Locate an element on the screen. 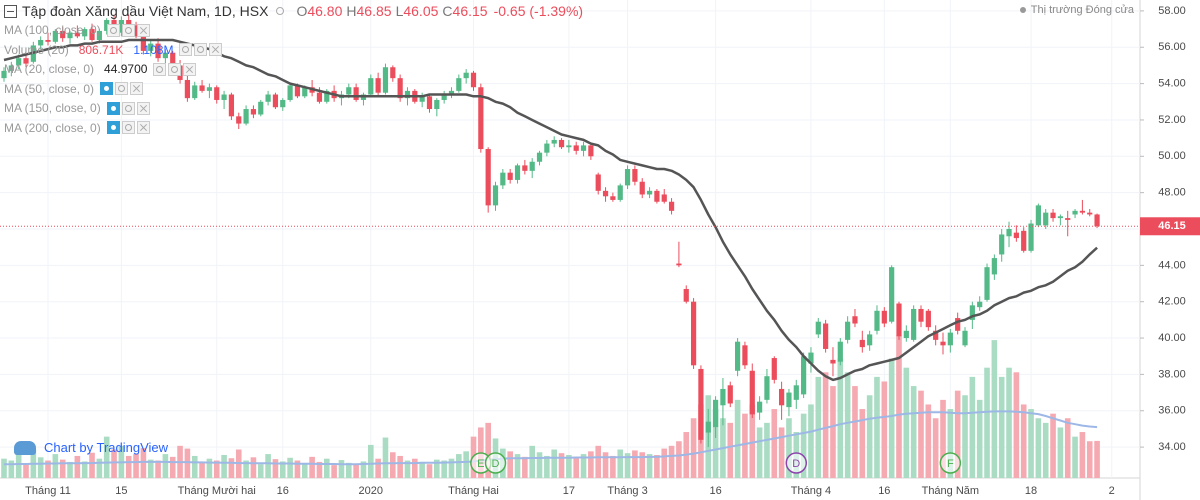  y-tick-label: 38.00 is located at coordinates (1172, 374).